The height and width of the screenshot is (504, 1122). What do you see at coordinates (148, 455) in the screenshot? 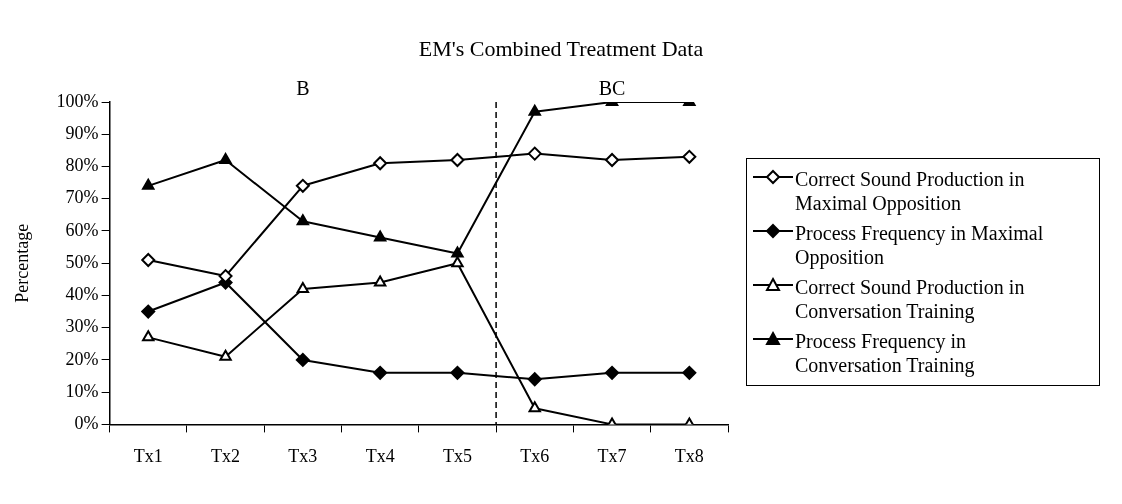
I see `x-tick-label: Tx1` at bounding box center [148, 455].